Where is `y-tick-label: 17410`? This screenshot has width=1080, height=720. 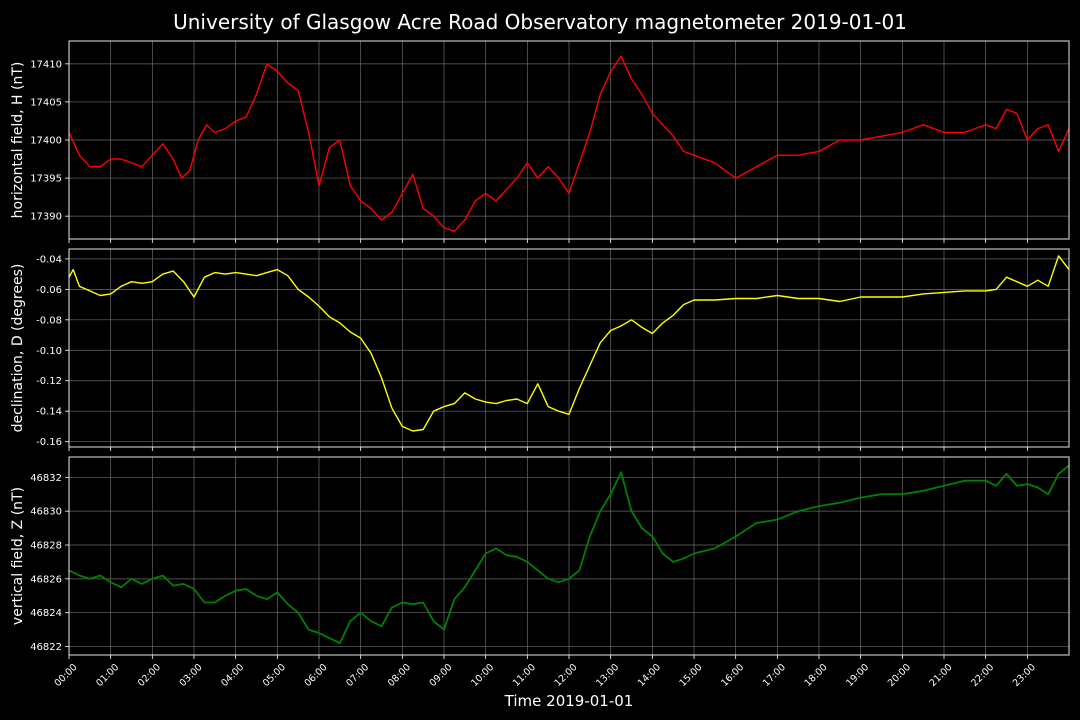
y-tick-label: 17410 is located at coordinates (46, 64).